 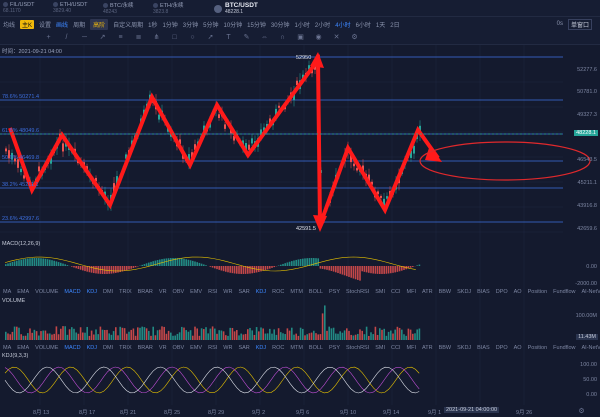 What do you see at coordinates (48, 37) in the screenshot?
I see `crosshair-icon: +` at bounding box center [48, 37].